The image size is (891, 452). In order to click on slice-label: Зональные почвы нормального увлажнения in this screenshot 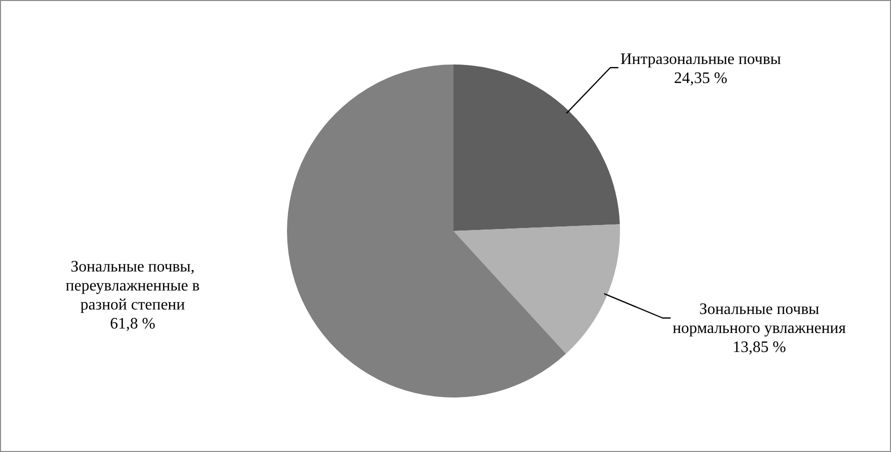, I will do `click(759, 319)`.